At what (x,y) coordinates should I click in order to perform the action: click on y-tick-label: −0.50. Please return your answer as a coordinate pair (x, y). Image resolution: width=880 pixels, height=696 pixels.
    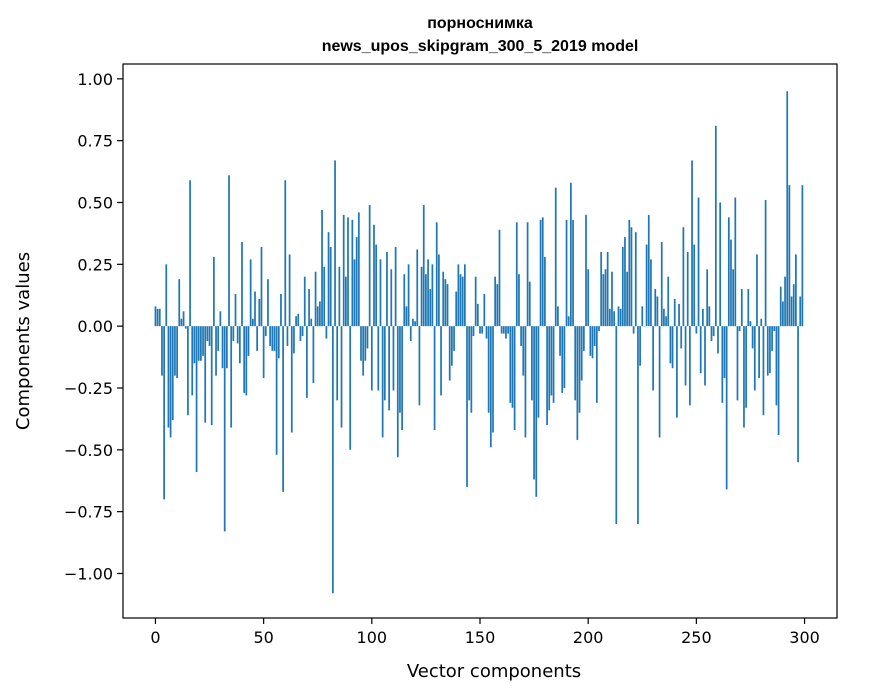
    Looking at the image, I should click on (88, 450).